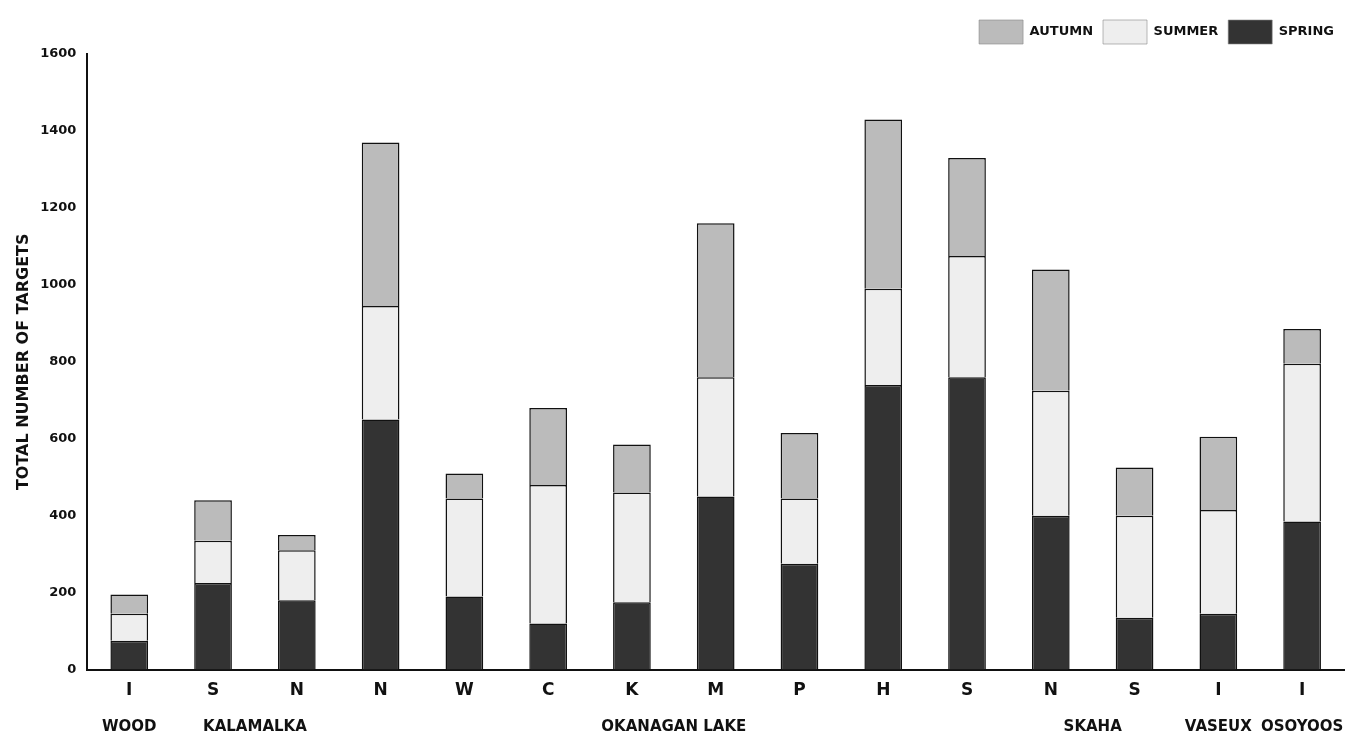 This screenshot has width=1364, height=744. What do you see at coordinates (1218, 726) in the screenshot?
I see `text: VASEUX` at bounding box center [1218, 726].